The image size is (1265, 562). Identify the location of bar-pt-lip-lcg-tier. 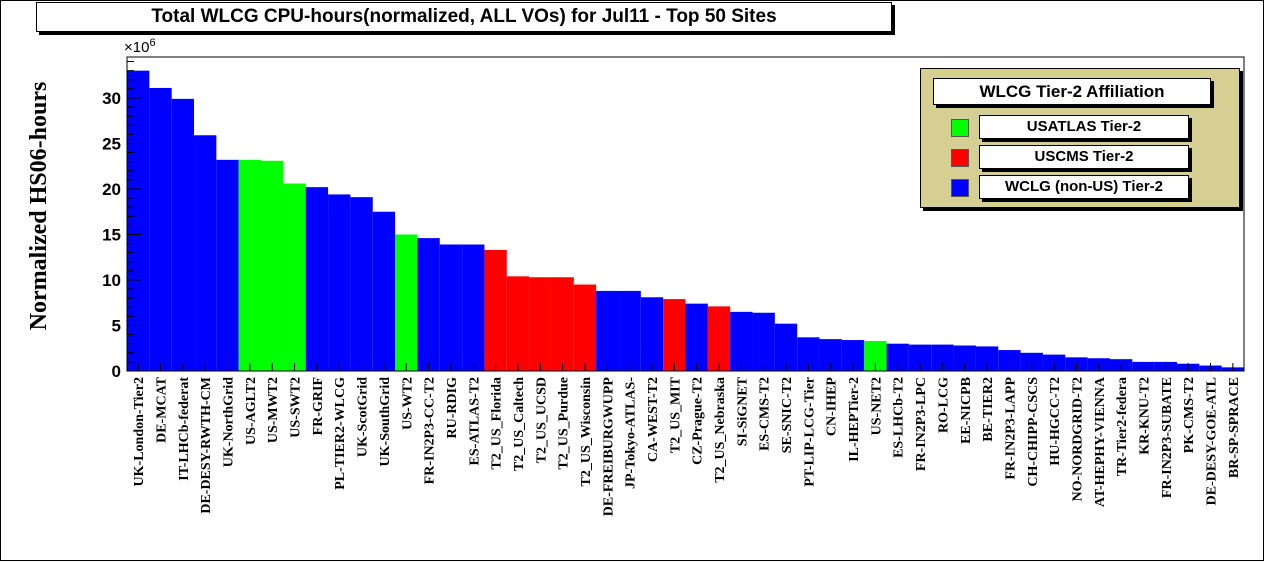
(808, 354).